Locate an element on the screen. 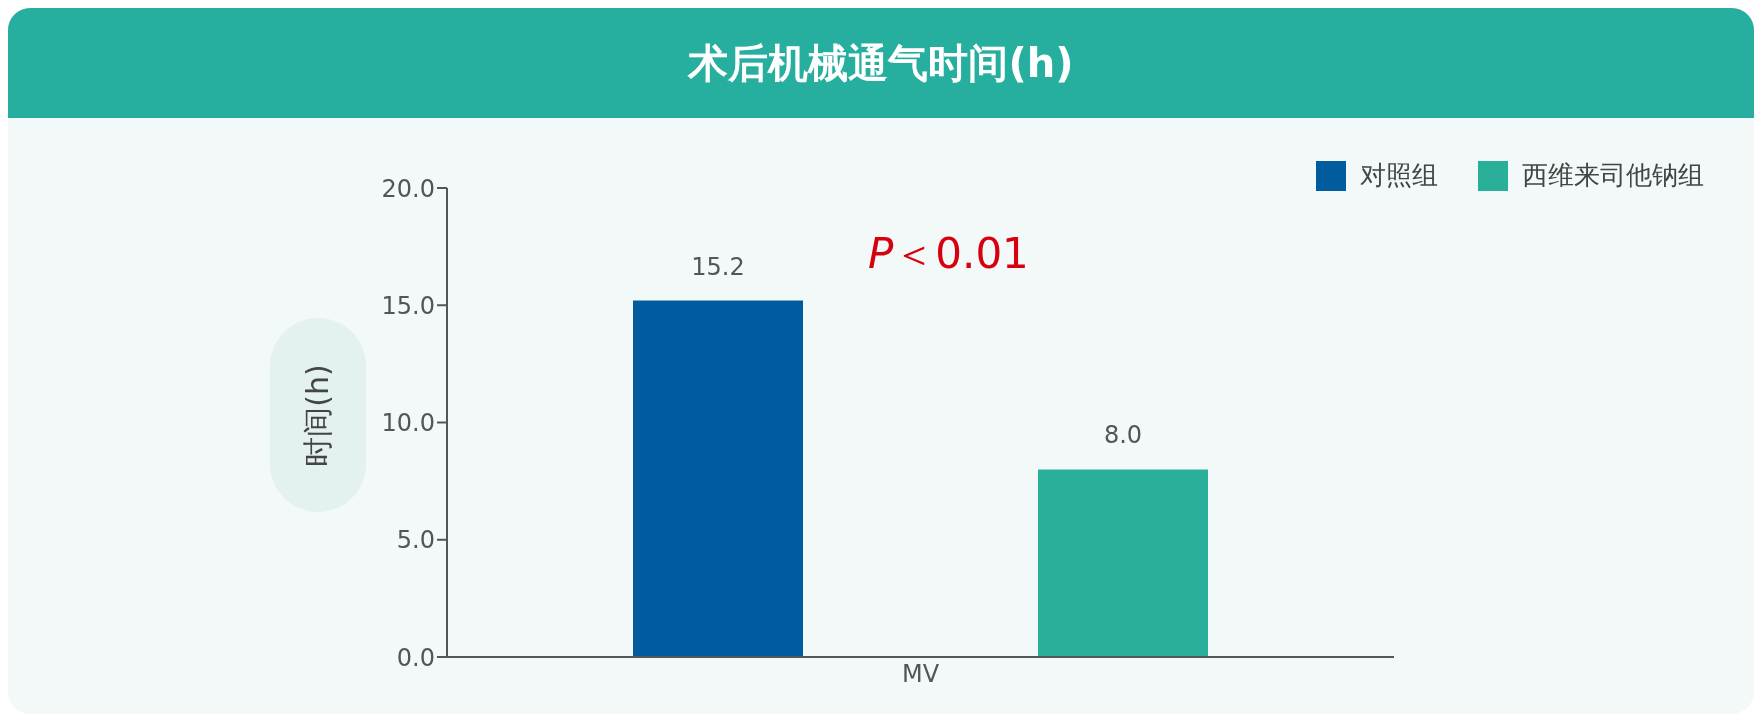 The width and height of the screenshot is (1762, 722). y-tick-label: 5.0 is located at coordinates (415, 540).